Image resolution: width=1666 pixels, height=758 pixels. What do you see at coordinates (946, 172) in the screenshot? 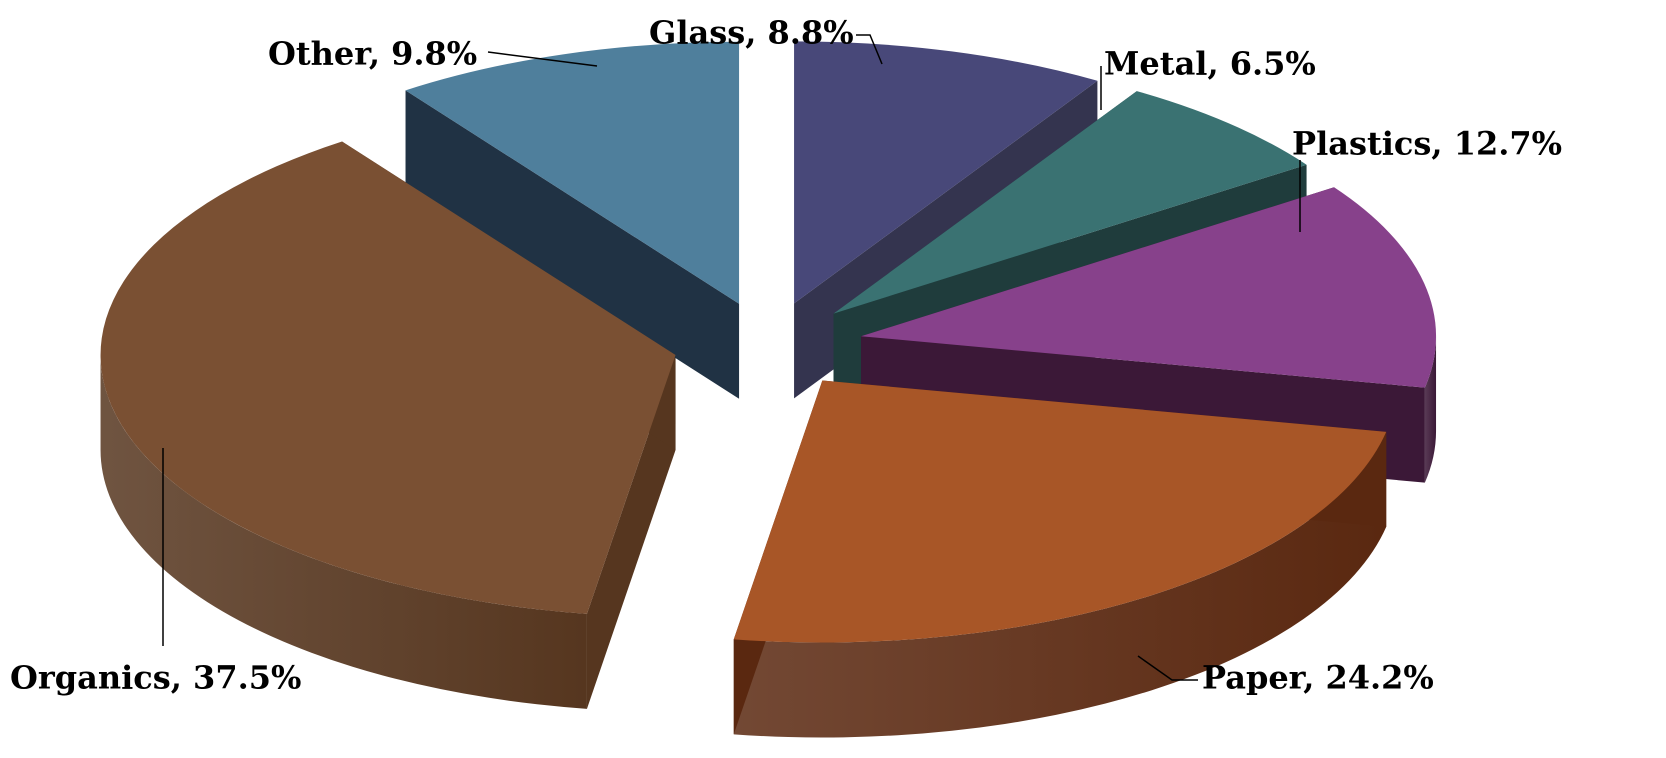
I see `pie-slice-glass` at bounding box center [946, 172].